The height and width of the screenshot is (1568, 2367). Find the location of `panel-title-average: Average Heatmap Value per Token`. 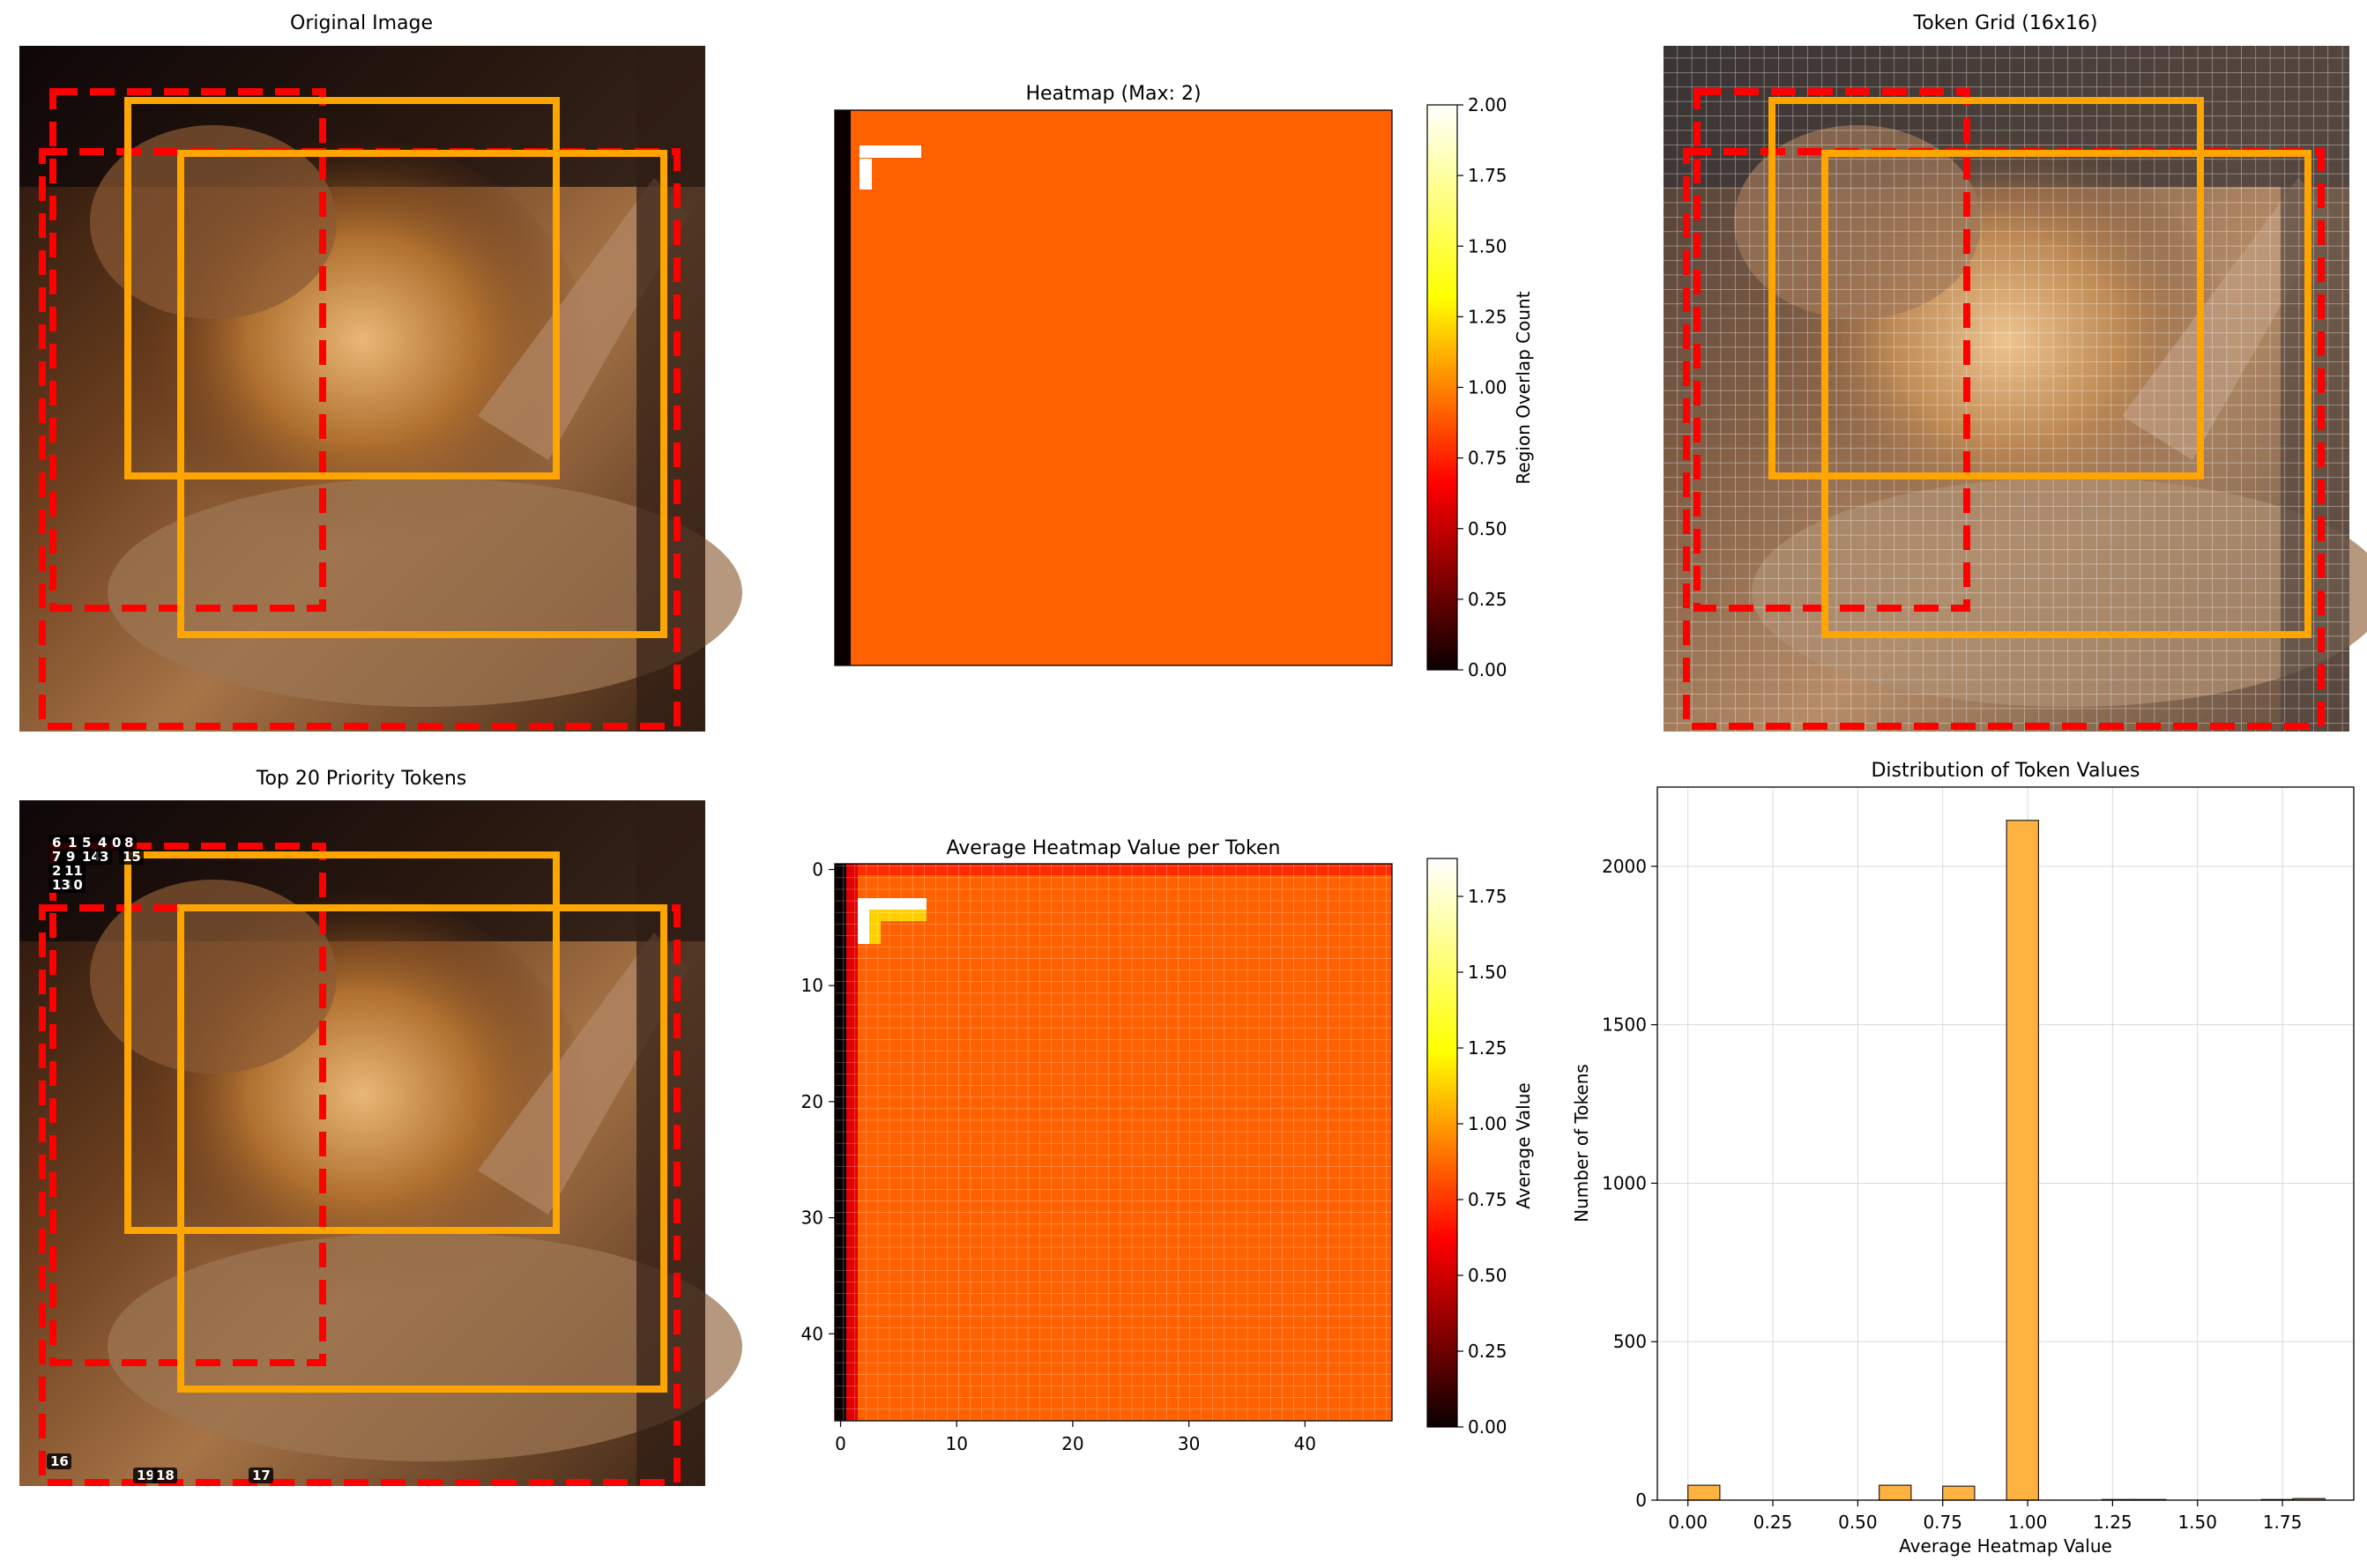

panel-title-average: Average Heatmap Value per Token is located at coordinates (1114, 848).